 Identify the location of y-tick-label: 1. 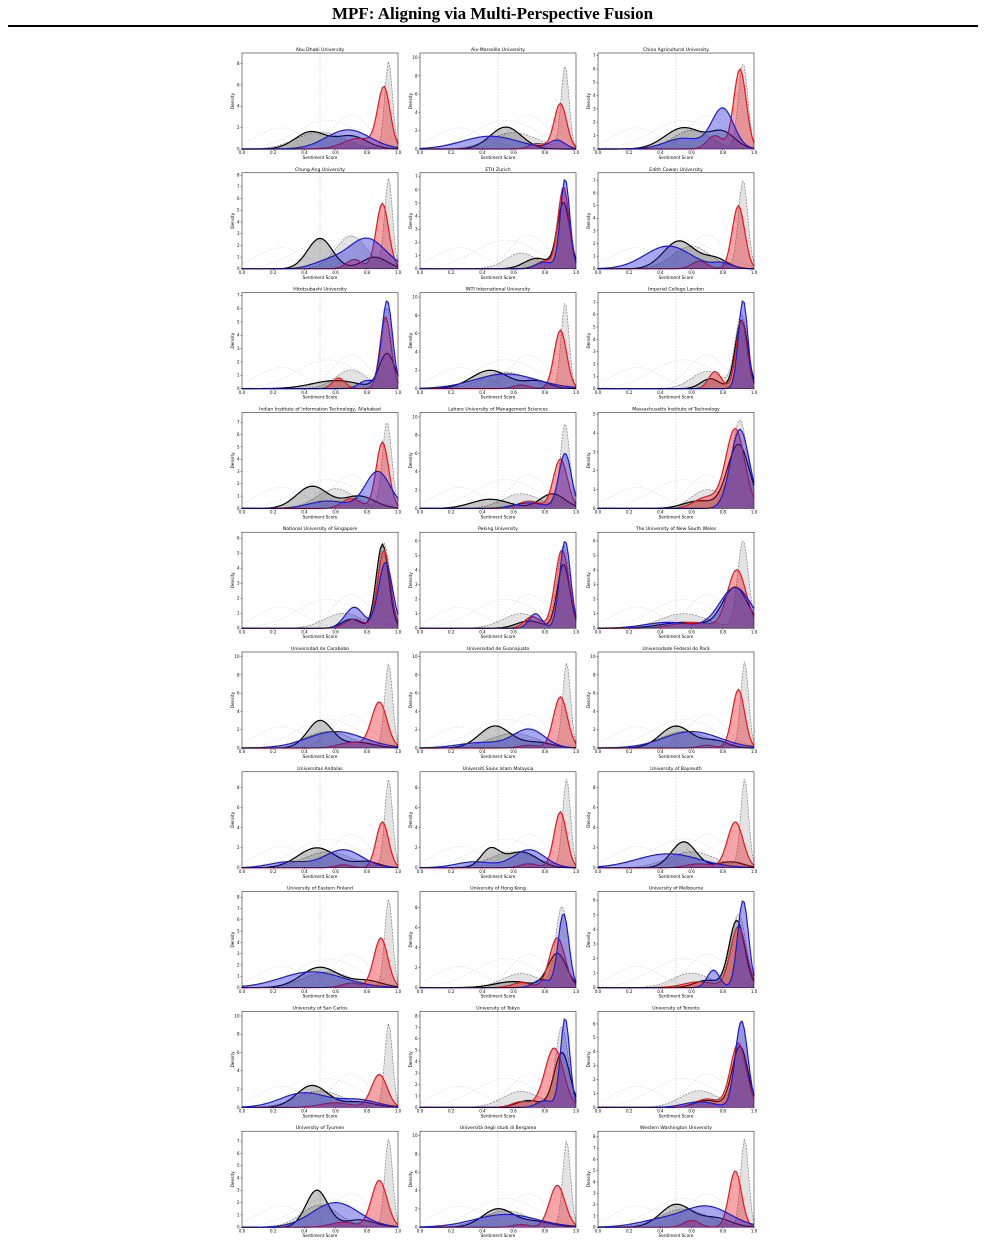
(238, 613).